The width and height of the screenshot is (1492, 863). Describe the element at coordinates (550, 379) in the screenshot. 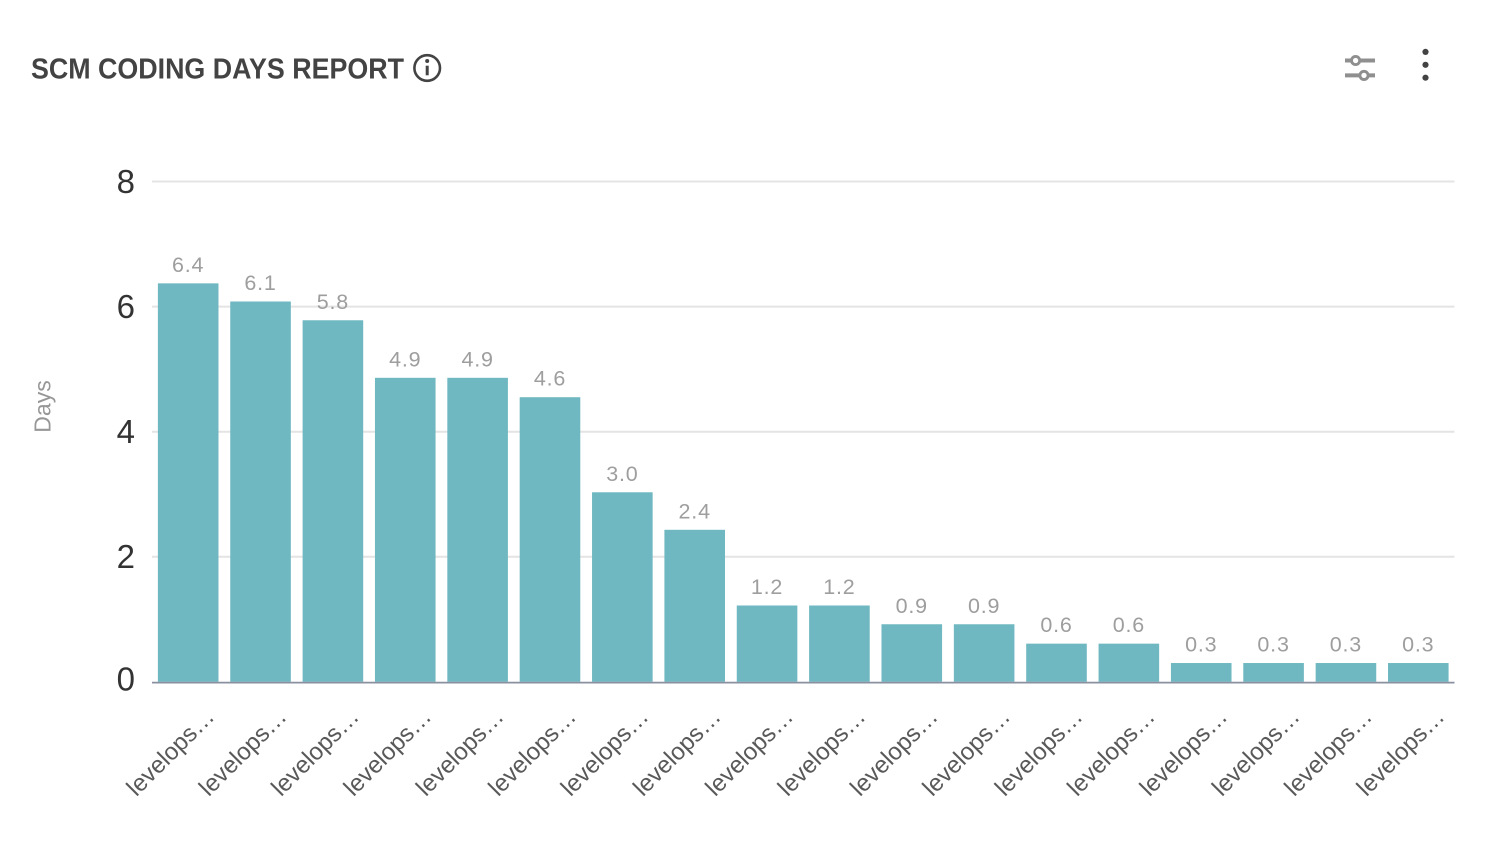

I see `svg-text: 4.6` at that location.